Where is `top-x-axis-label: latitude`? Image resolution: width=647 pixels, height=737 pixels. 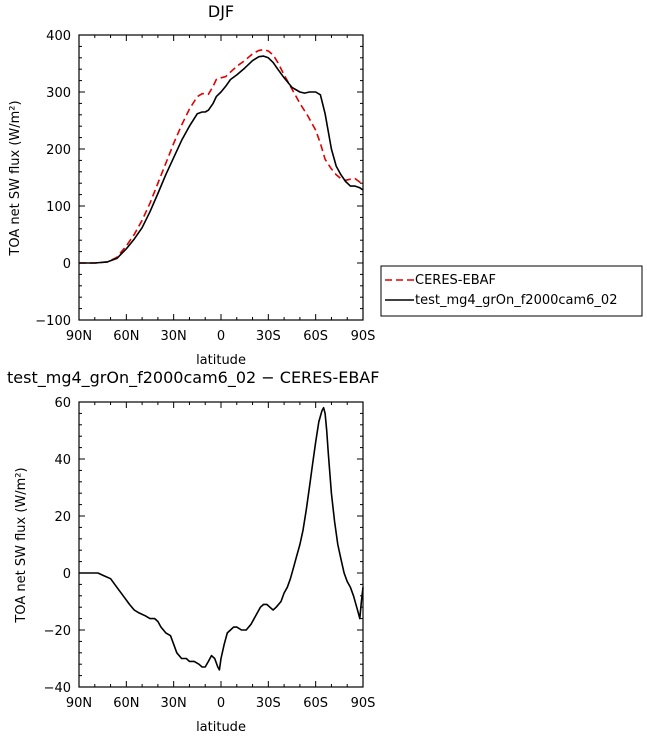
top-x-axis-label: latitude is located at coordinates (221, 360).